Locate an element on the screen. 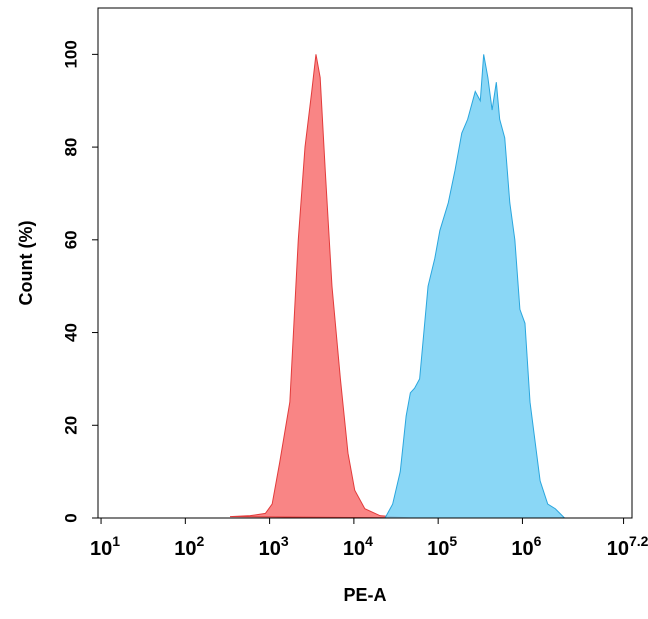 The image size is (648, 619). x-tick-exponent: 2 is located at coordinates (201, 541).